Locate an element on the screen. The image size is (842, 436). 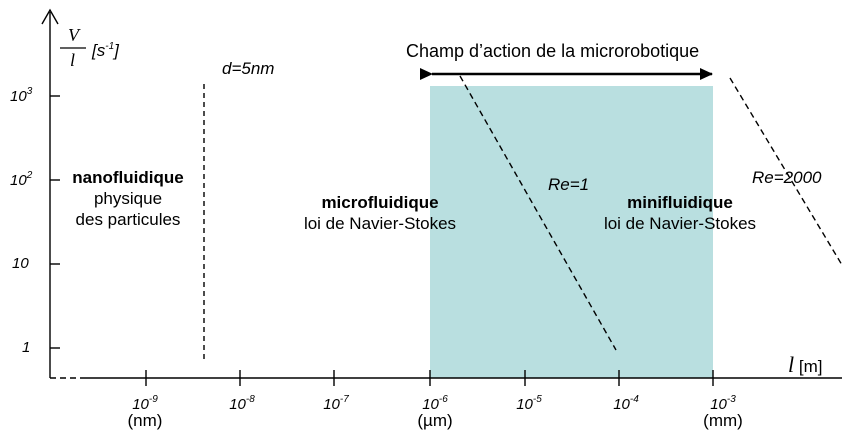
y-label-denominator: l is located at coordinates (73, 60).